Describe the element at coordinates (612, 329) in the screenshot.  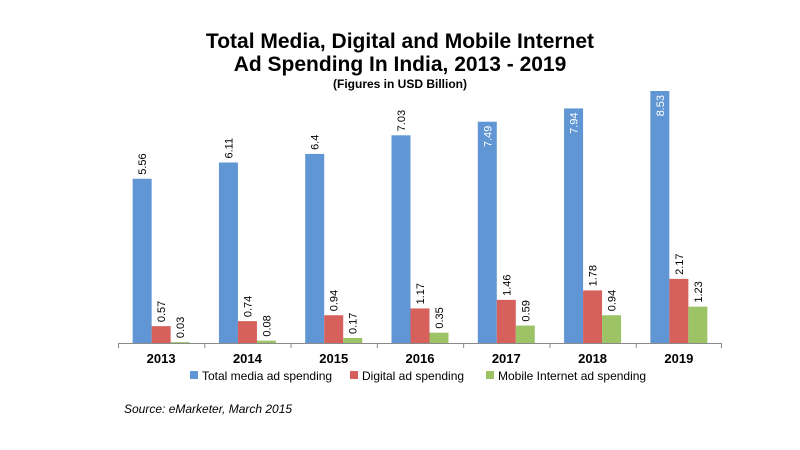
I see `bar-mobile-2018` at that location.